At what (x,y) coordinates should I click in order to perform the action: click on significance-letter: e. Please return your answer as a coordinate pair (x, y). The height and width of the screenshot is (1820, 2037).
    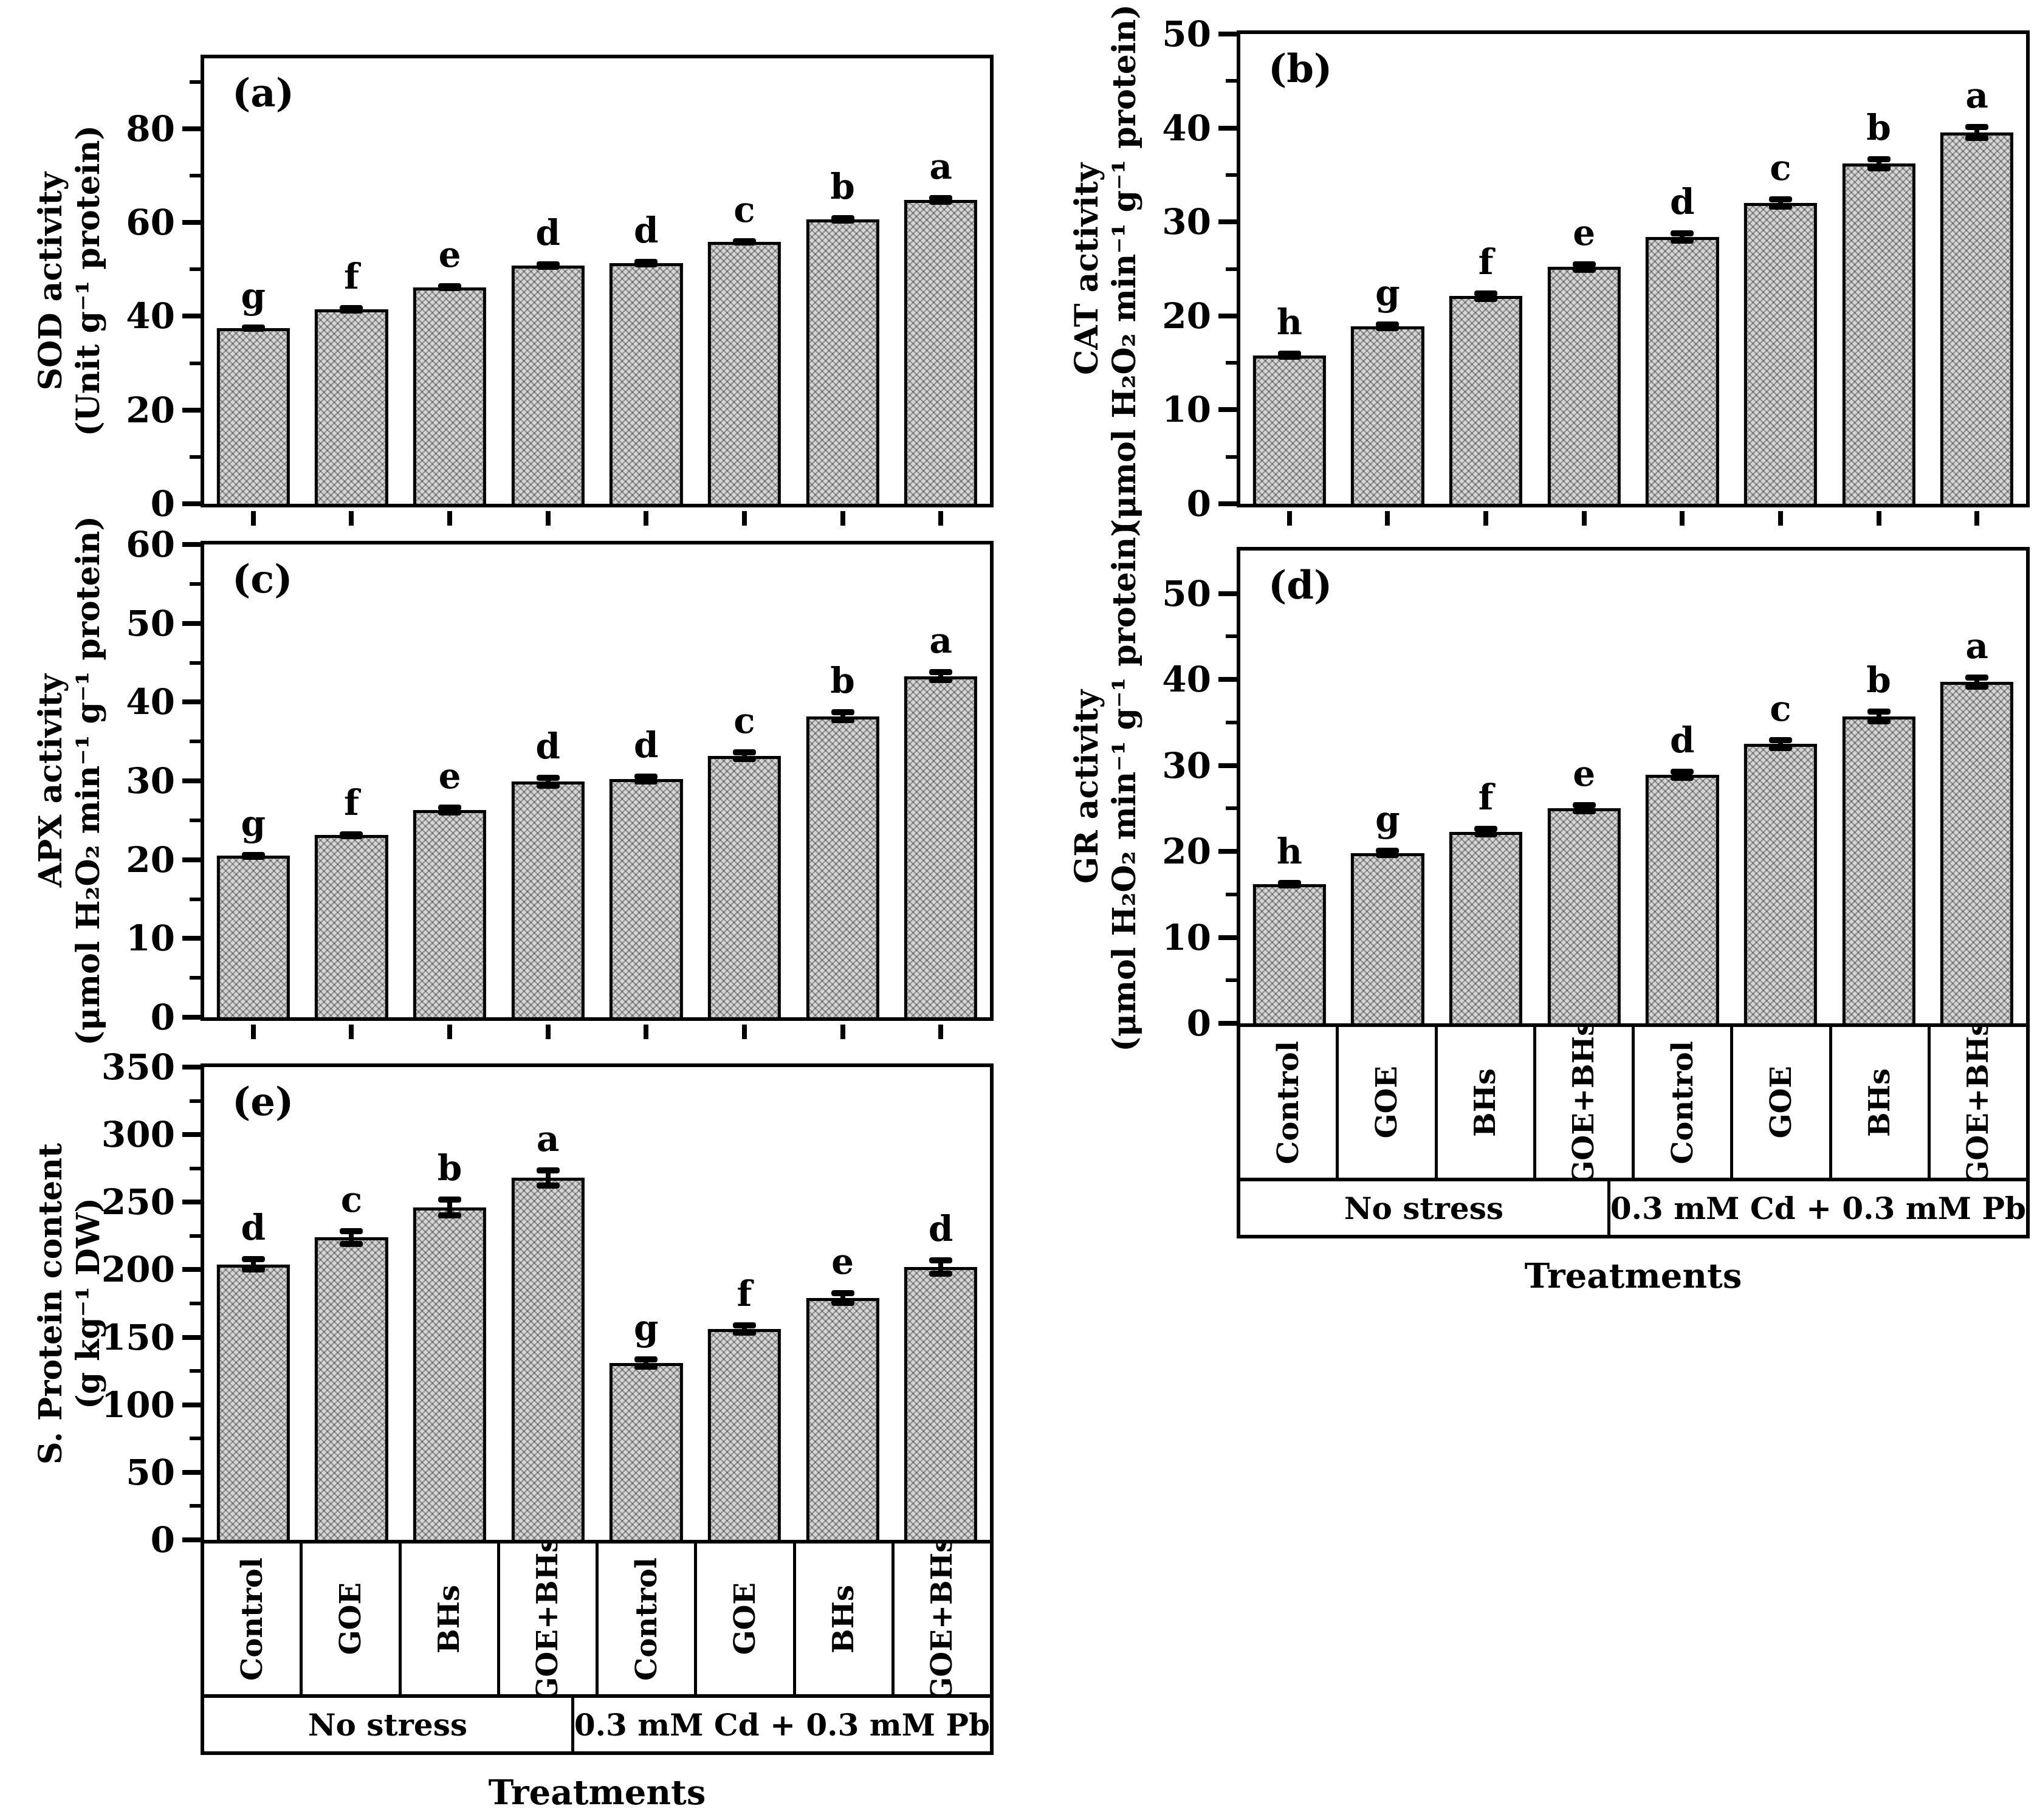
    Looking at the image, I should click on (842, 1261).